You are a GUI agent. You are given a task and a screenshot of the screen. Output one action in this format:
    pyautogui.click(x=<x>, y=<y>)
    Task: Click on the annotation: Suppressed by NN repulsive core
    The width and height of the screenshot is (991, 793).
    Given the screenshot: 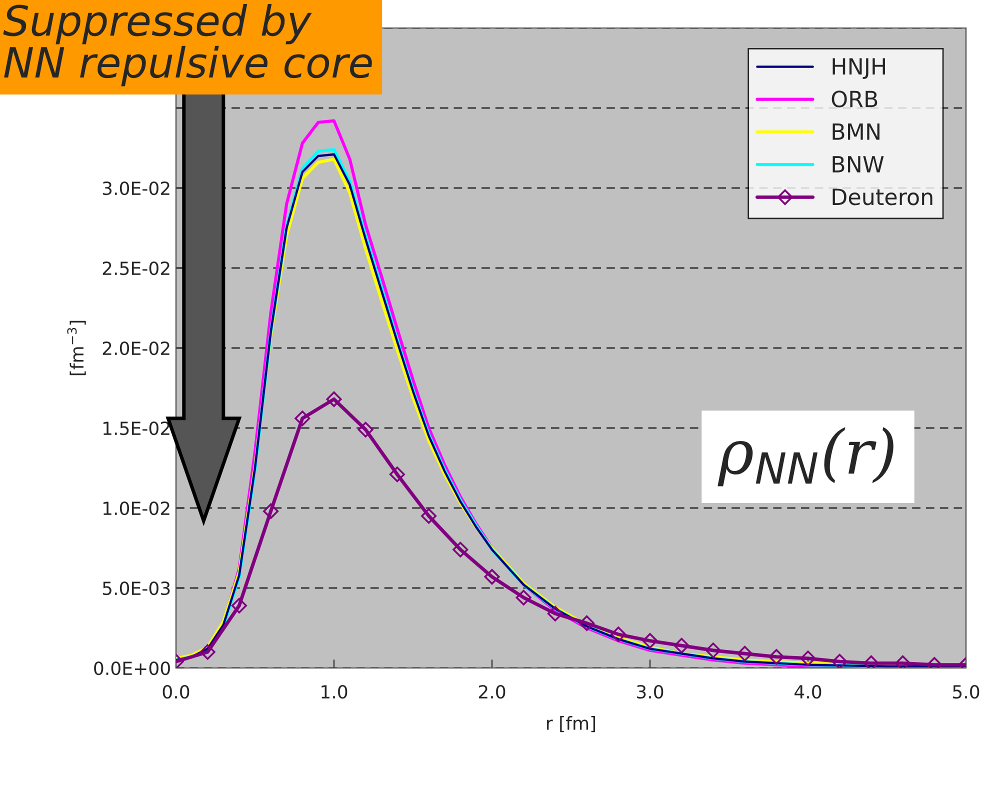 What is the action you would take?
    pyautogui.click(x=187, y=45)
    